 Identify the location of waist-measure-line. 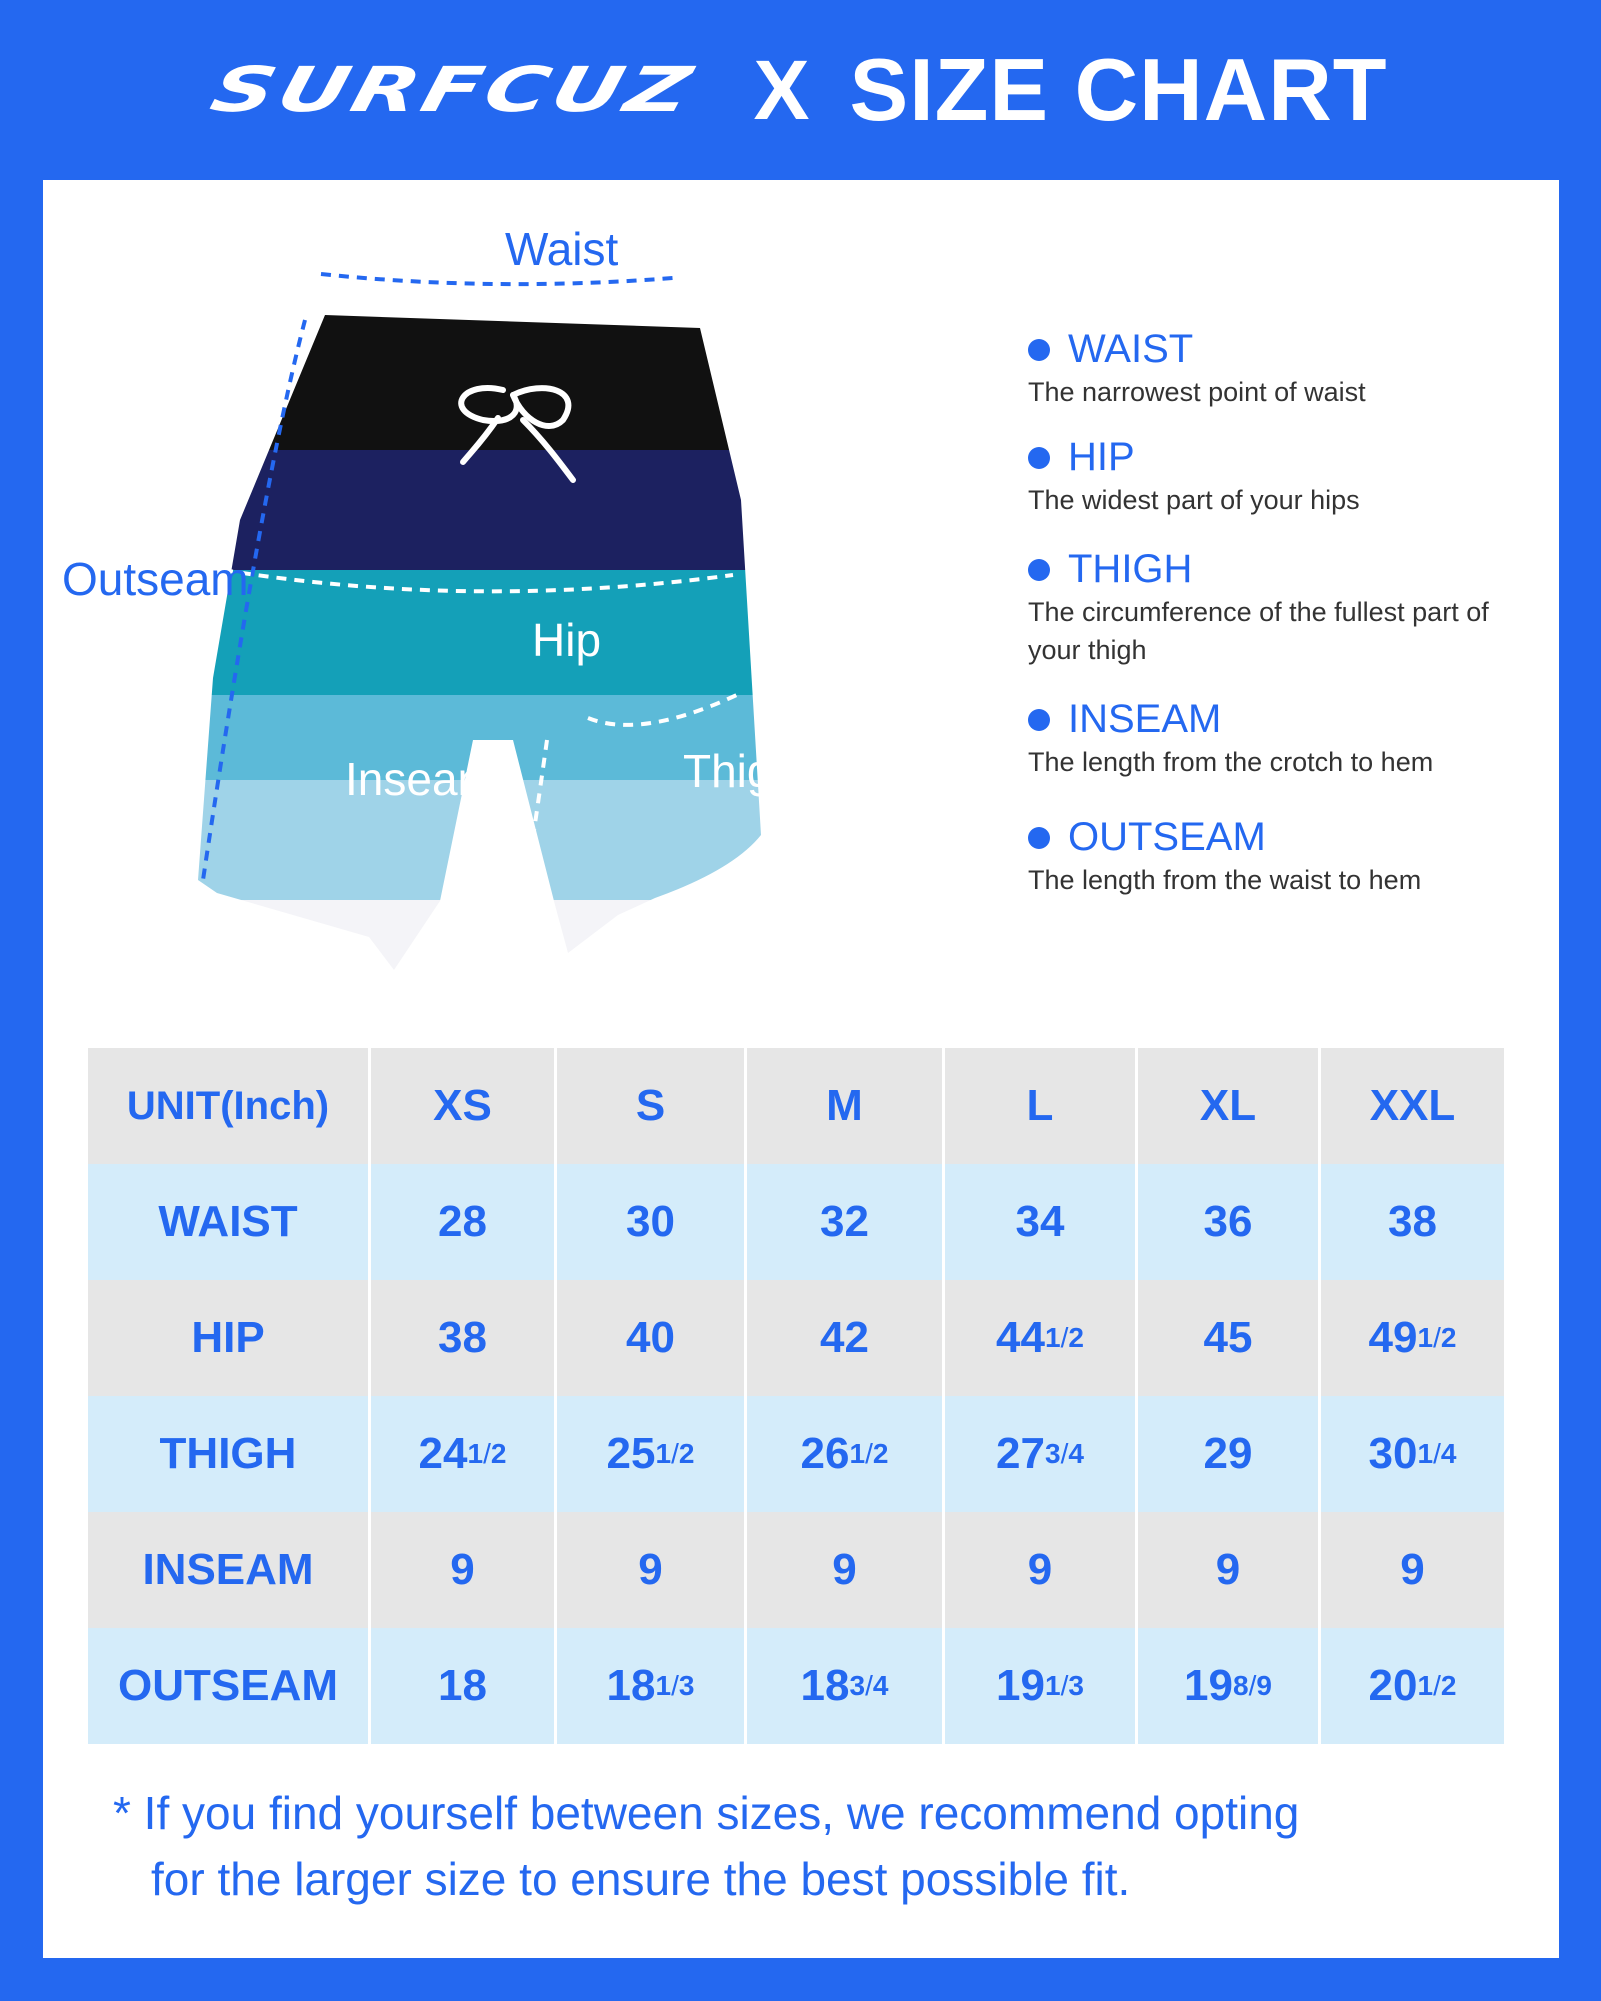
(497, 279).